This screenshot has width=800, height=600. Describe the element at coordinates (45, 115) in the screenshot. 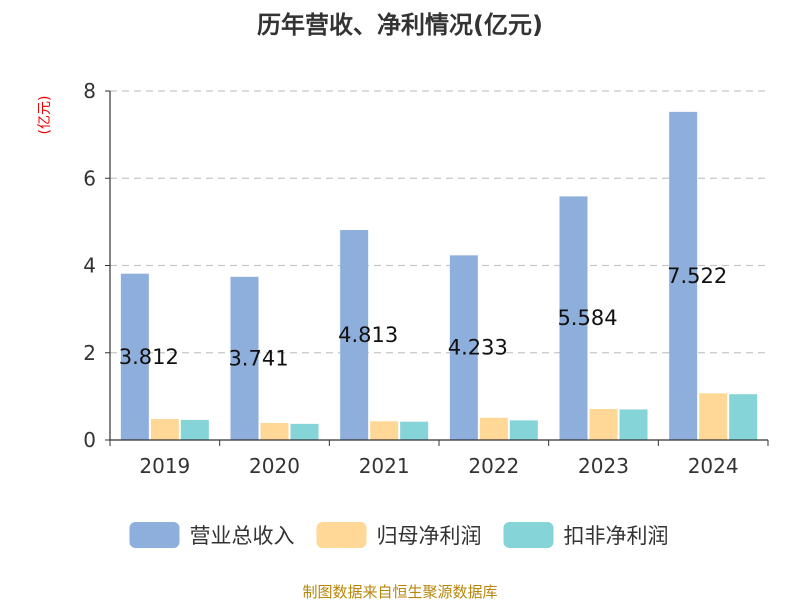

I see `y-axis-unit-label: (亿元)` at that location.